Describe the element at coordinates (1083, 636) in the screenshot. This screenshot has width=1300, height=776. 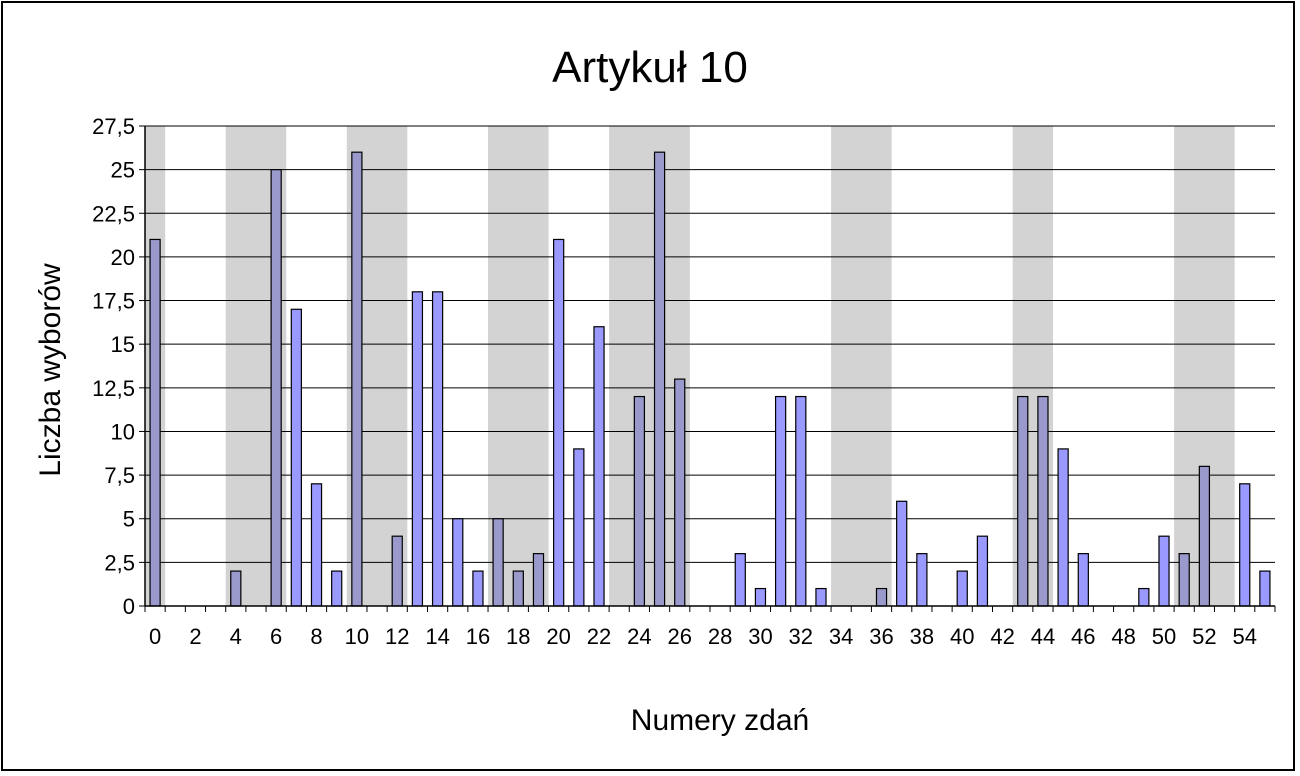
I see `x-tick-label: 46` at that location.